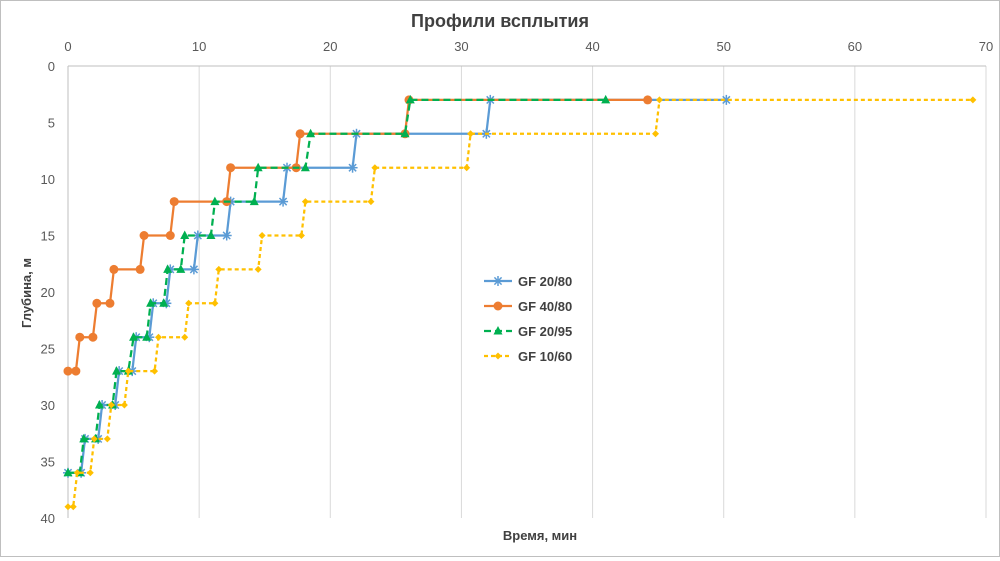 This screenshot has height=561, width=1000. I want to click on legend-item-2: GF 40/80, so click(528, 306).